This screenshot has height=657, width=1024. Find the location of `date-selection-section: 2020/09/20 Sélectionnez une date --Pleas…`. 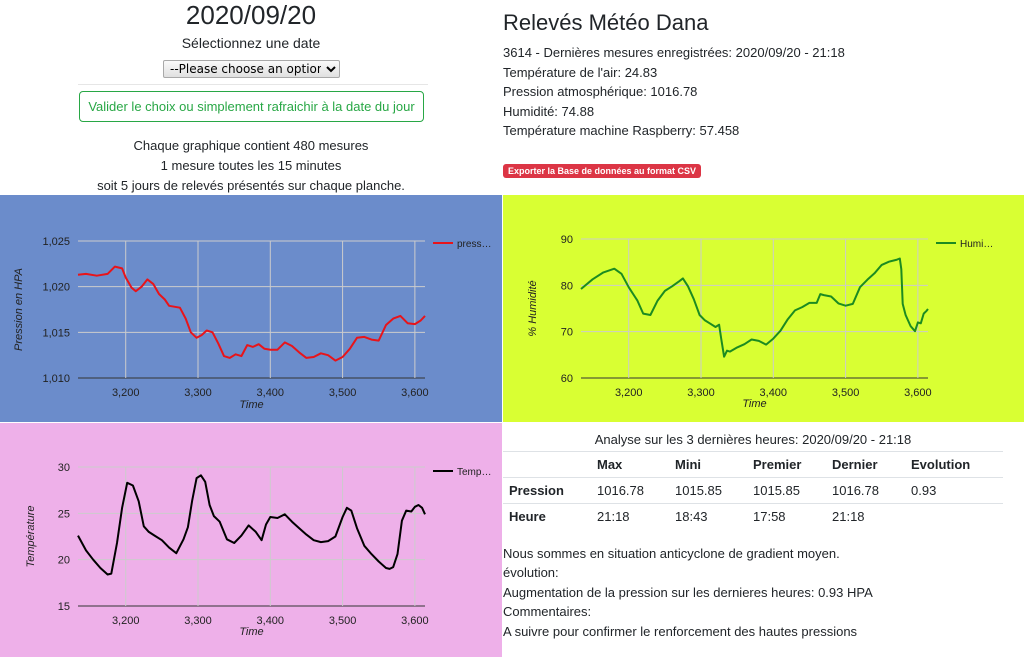

date-selection-section: 2020/09/20 Sélectionnez une date --Pleas… is located at coordinates (251, 97).